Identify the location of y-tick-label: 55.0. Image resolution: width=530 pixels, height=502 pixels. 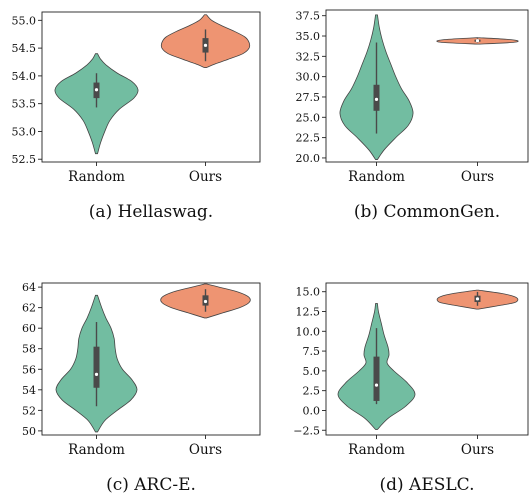
(24, 20).